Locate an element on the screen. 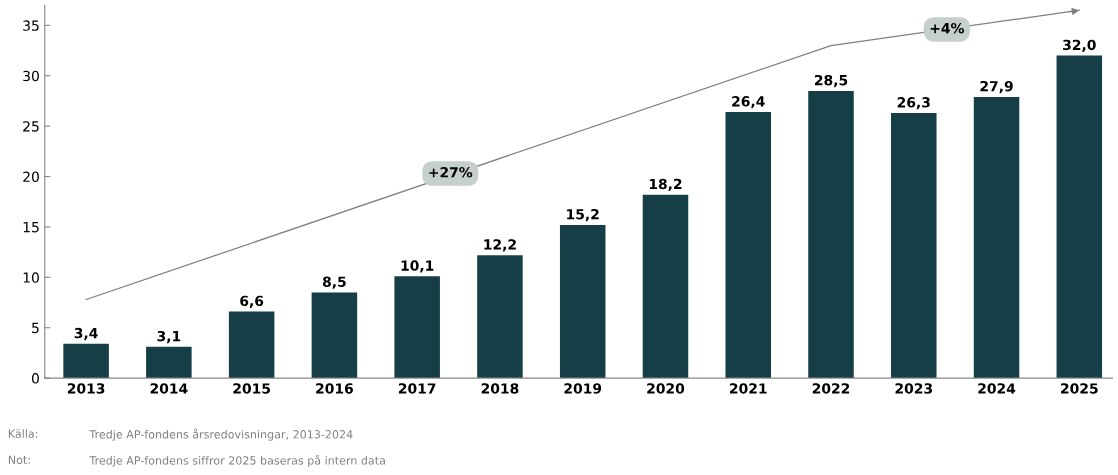  text: Tredje AP-fondens årsredovisningar, 2013-2024 is located at coordinates (221, 434).